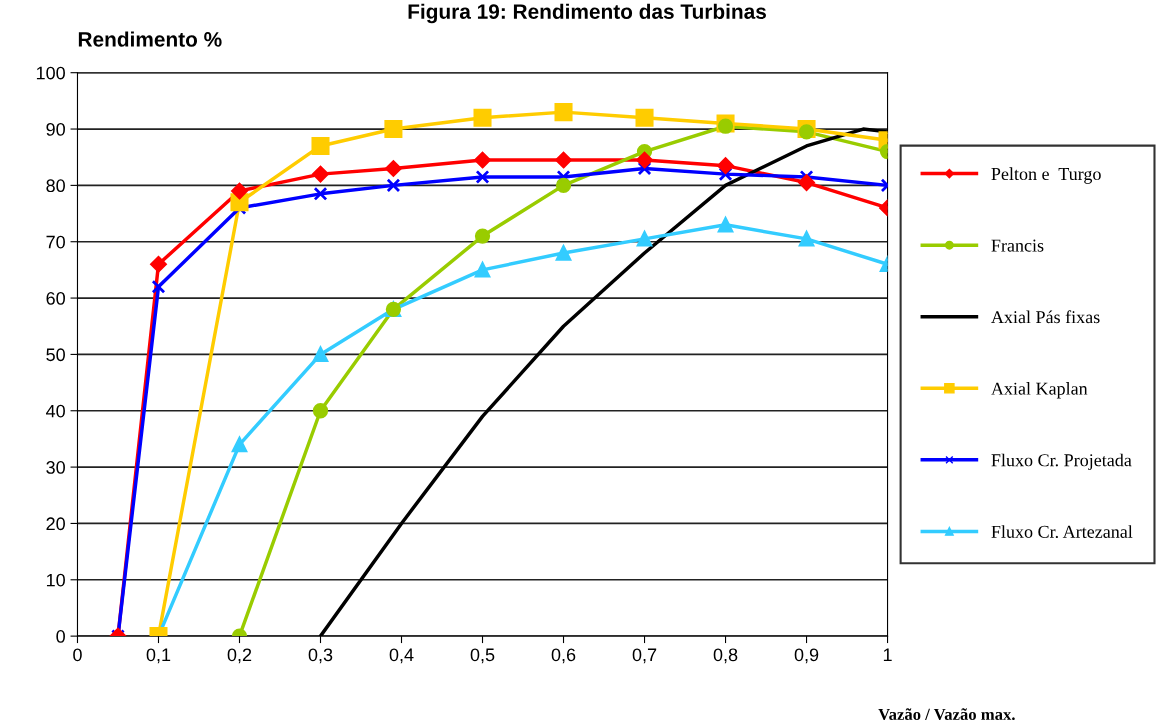 This screenshot has height=727, width=1174. Describe the element at coordinates (563, 656) in the screenshot. I see `x-tick-label: 0,6` at that location.